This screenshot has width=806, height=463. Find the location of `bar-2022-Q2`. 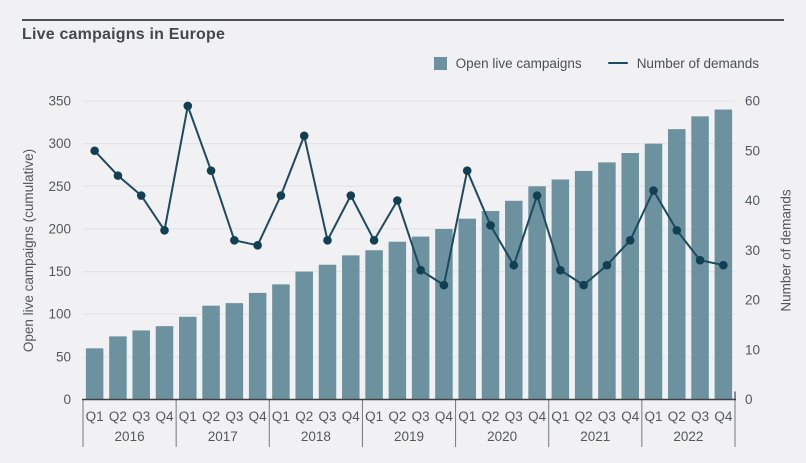

bar-2022-Q2 is located at coordinates (677, 264).